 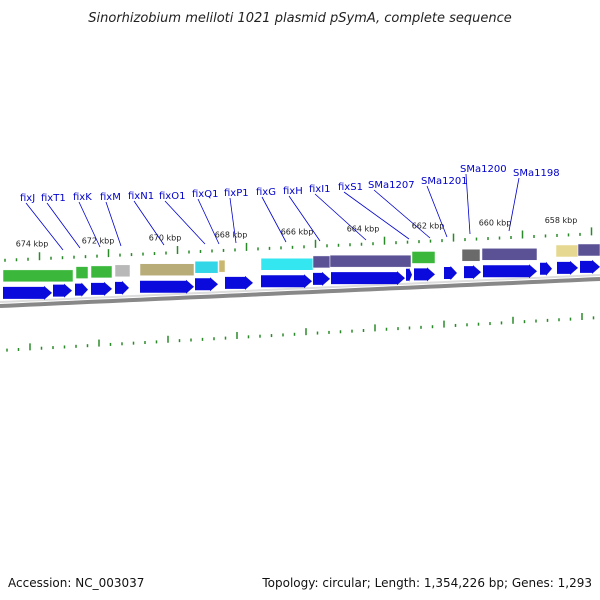 I want to click on lower-ruler-ticks, so click(x=300, y=332).